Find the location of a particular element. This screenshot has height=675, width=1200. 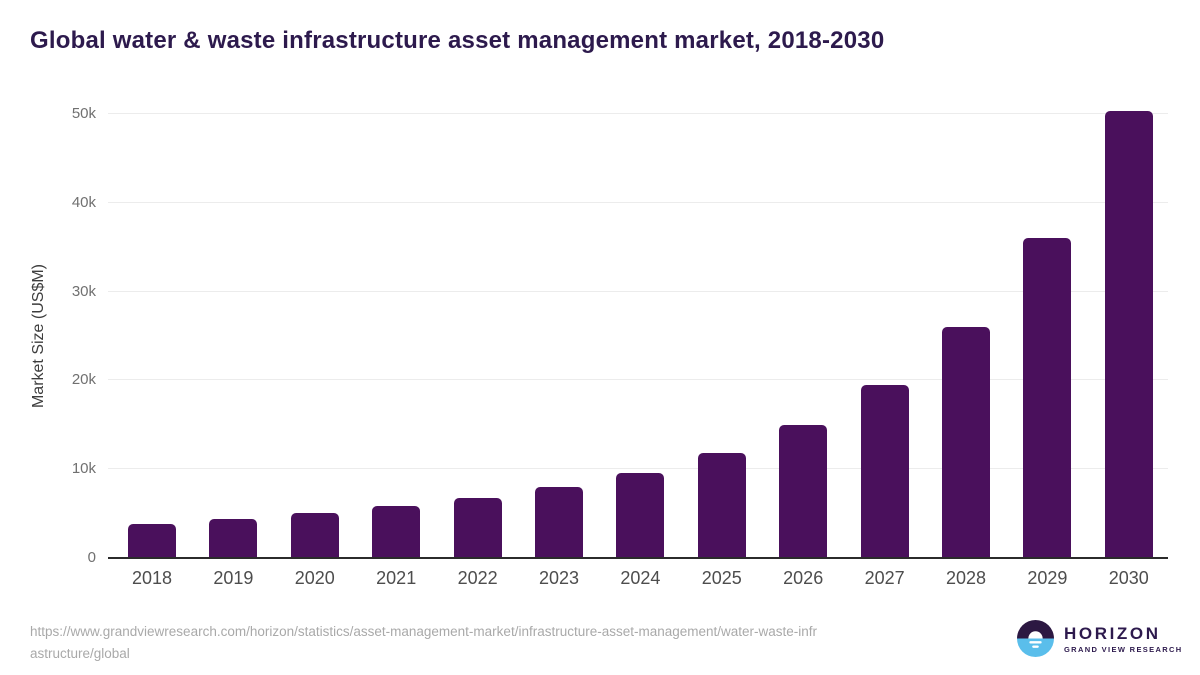

gridline-40k is located at coordinates (638, 202).